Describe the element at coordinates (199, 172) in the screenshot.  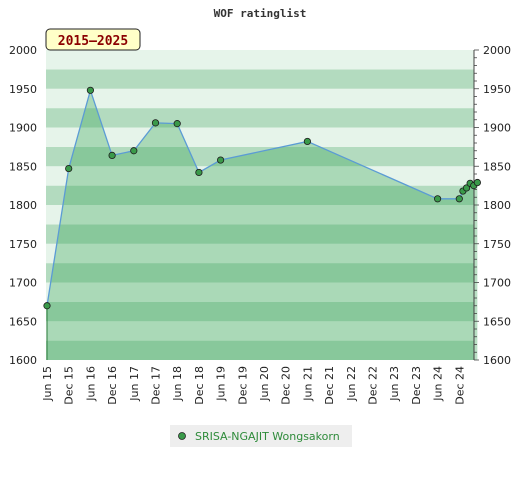
I see `data-point: 2018-12: 1842` at that location.